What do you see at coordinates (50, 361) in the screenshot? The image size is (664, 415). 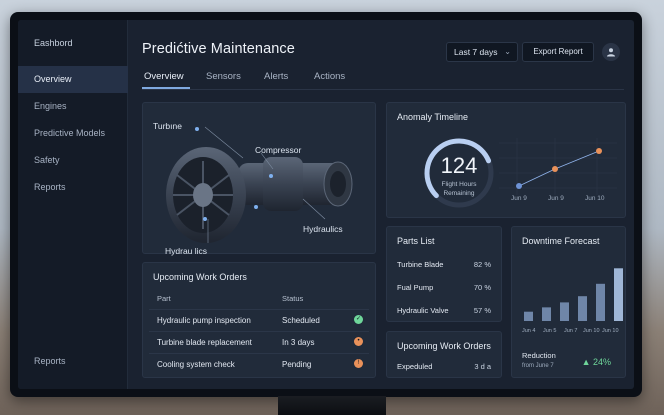 I see `sidebar-item-reports-bottom: Reports` at bounding box center [50, 361].